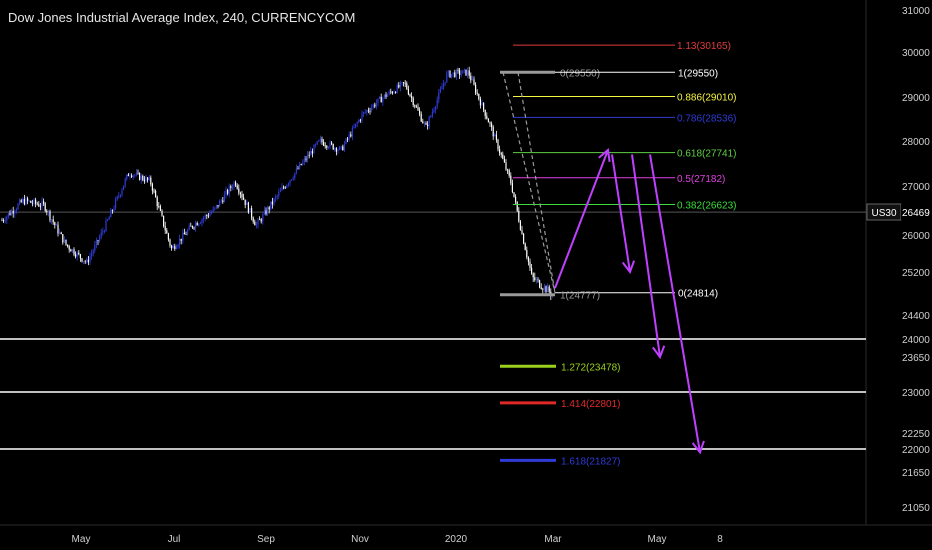 The image size is (932, 550). I want to click on fib-label: 0.382(26623), so click(707, 205).